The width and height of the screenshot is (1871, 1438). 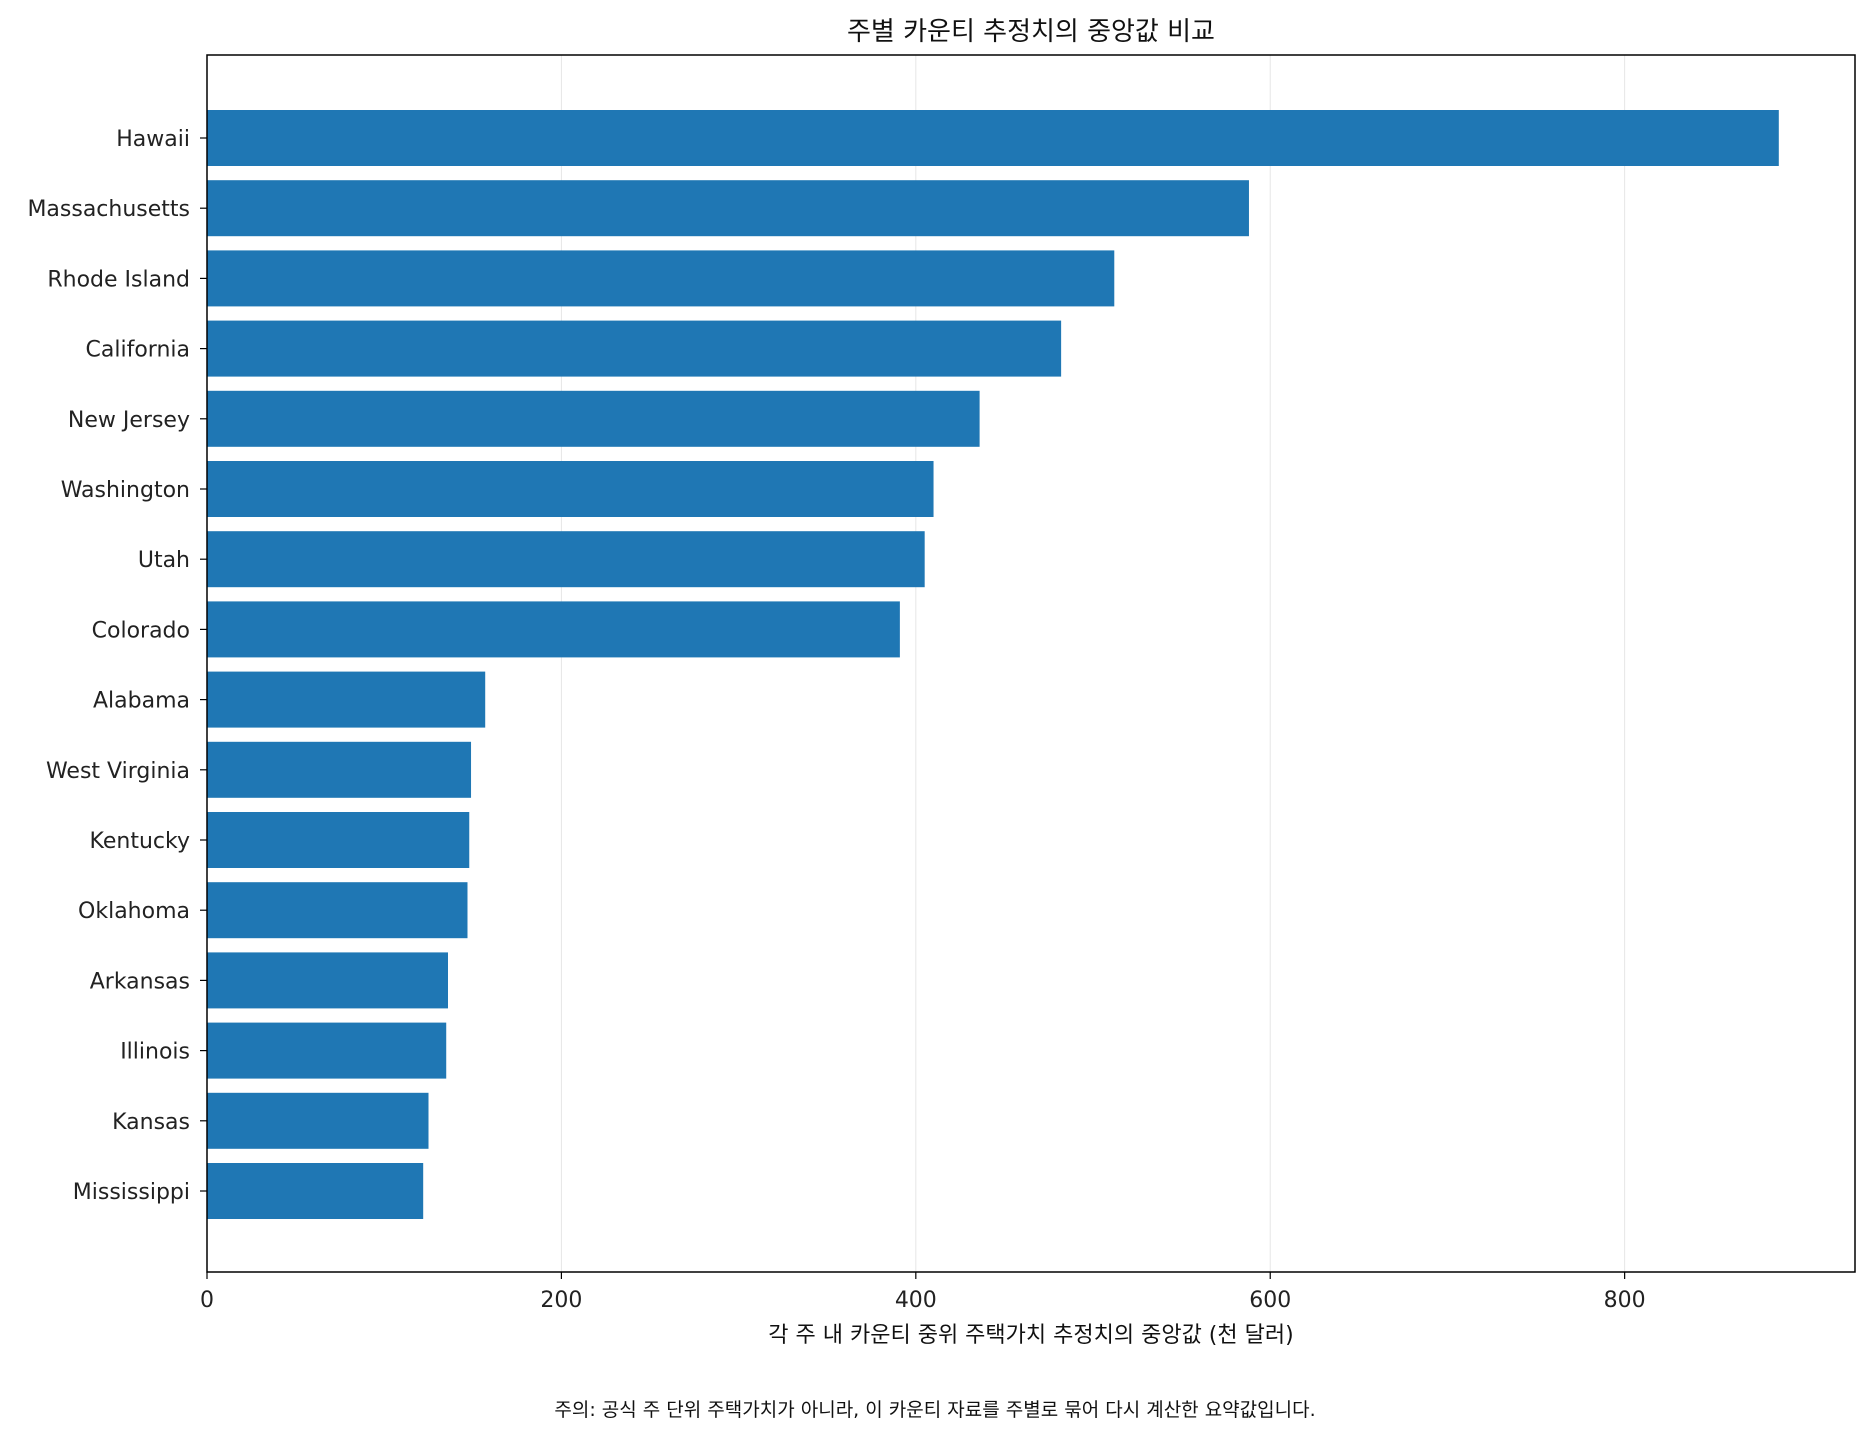 I want to click on x-tick-label: 800, so click(x=1625, y=1300).